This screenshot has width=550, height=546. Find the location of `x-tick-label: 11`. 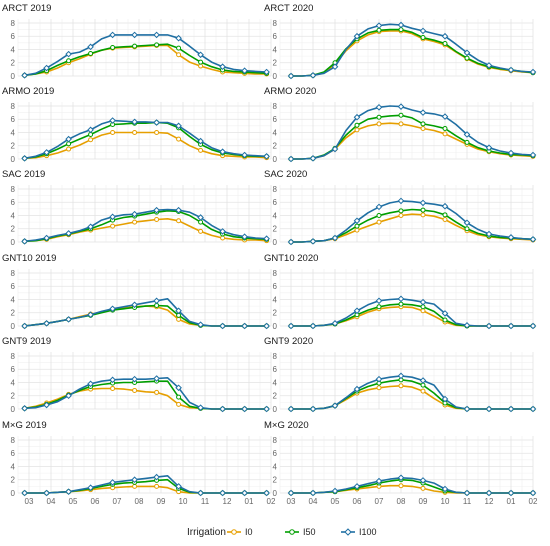

x-tick-label: 11 is located at coordinates (205, 501).